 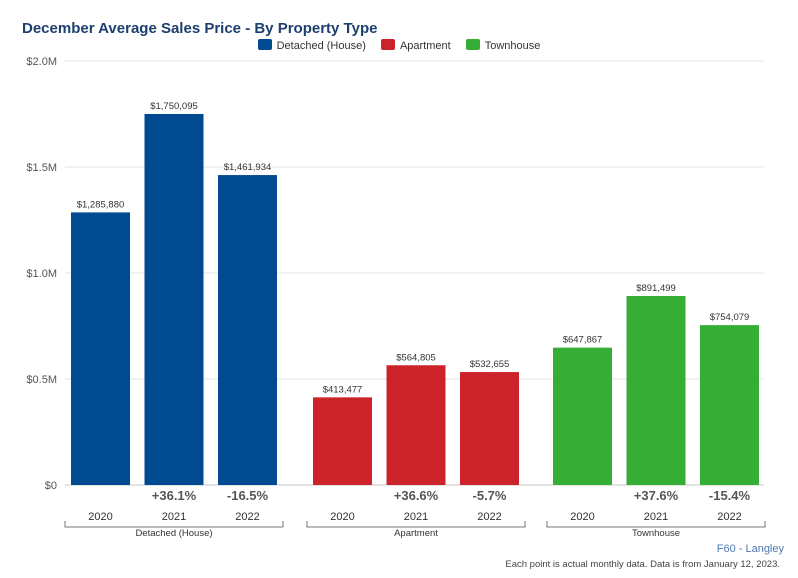 I want to click on data-label: $1,285,880, so click(x=101, y=204).